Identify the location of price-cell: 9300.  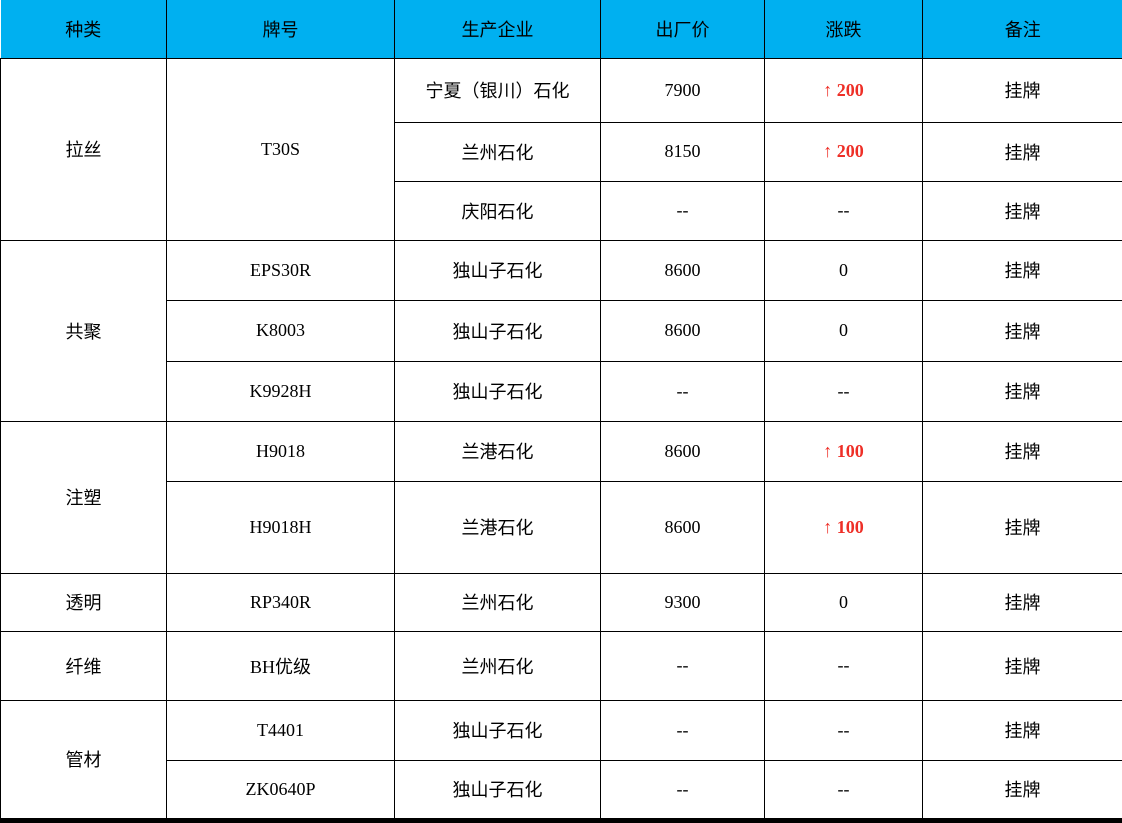
(683, 602).